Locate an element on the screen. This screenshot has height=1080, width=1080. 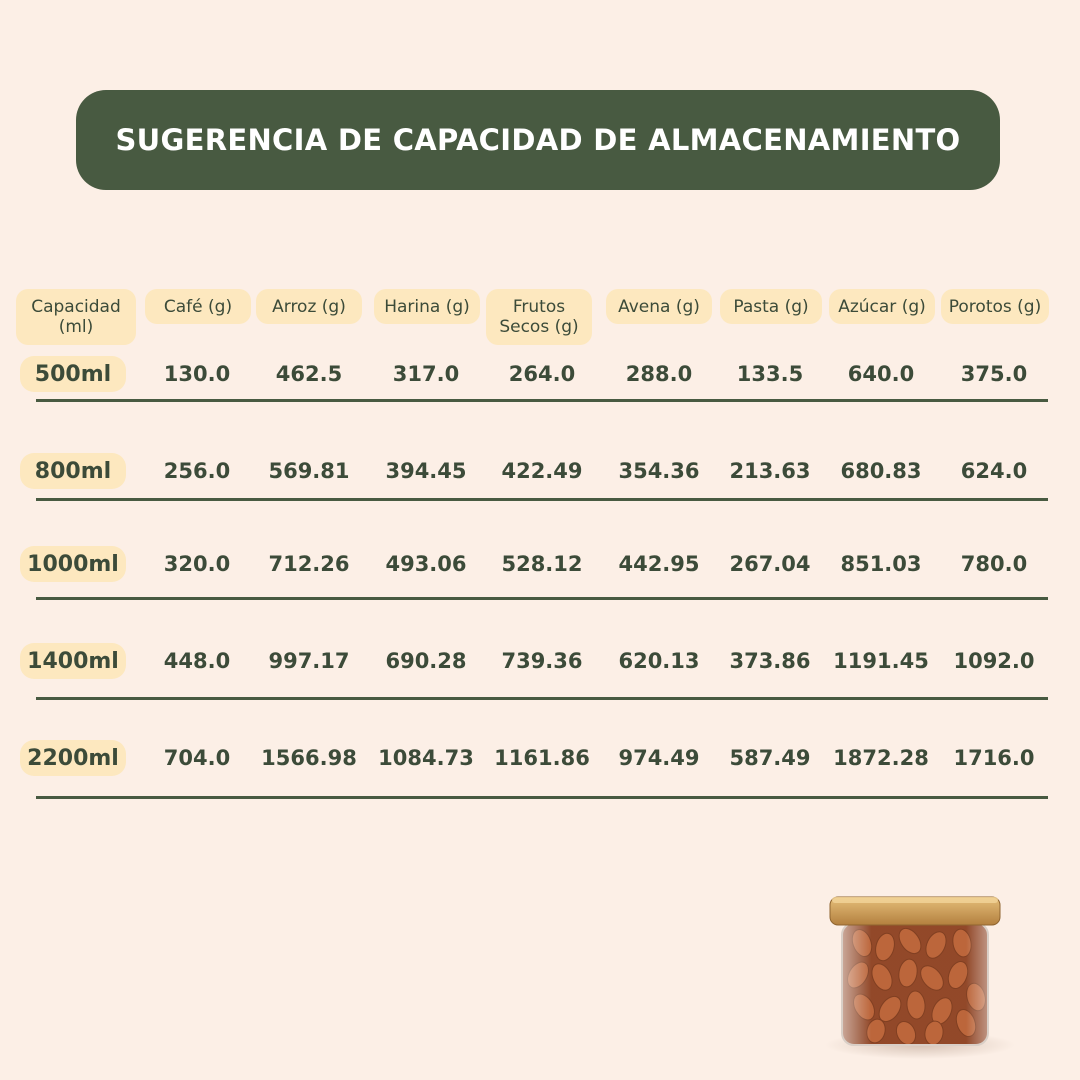
value-avena: 974.49 is located at coordinates (659, 758).